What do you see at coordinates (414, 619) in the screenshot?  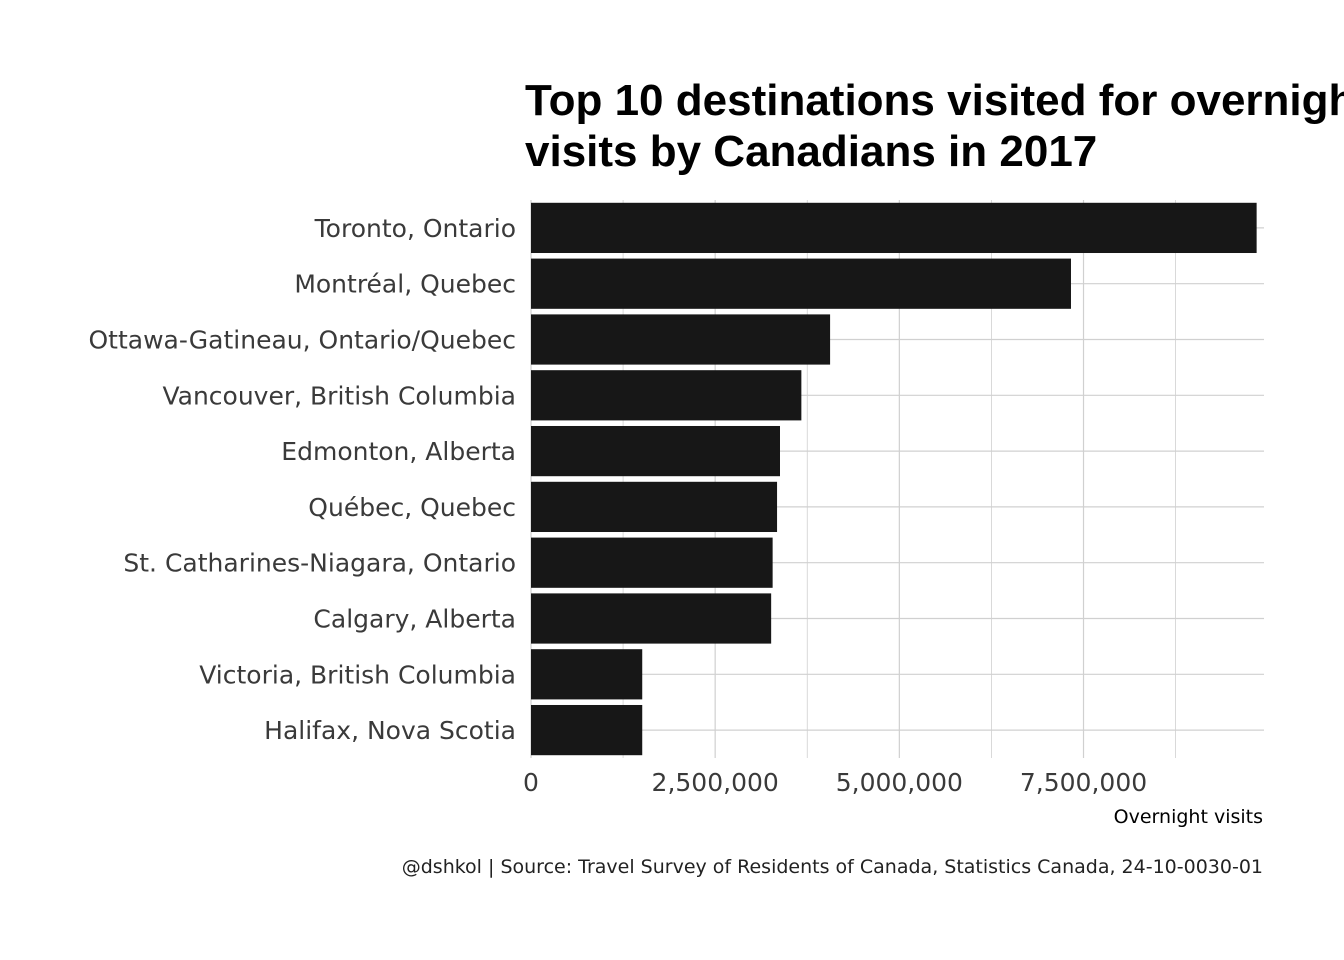 I see `category-label: Calgary, Alberta` at bounding box center [414, 619].